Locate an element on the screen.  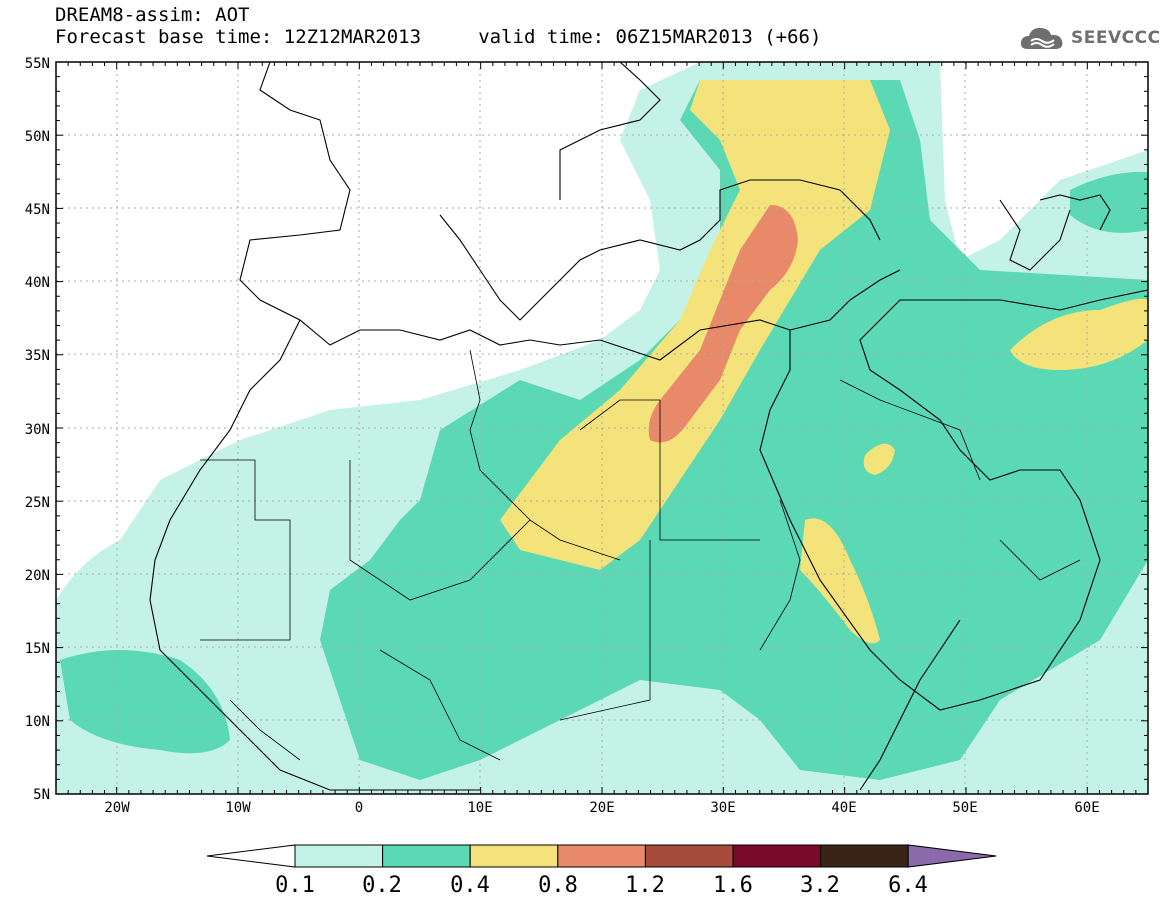
lat-label: 20N is located at coordinates (37, 576).